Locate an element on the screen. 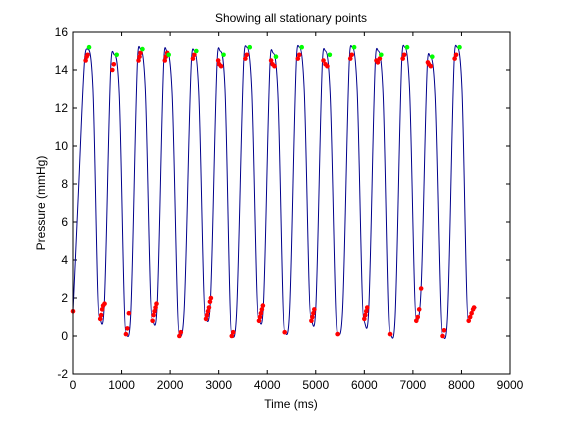 Image resolution: width=561 pixels, height=425 pixels. y-tick-label: 8 is located at coordinates (64, 184).